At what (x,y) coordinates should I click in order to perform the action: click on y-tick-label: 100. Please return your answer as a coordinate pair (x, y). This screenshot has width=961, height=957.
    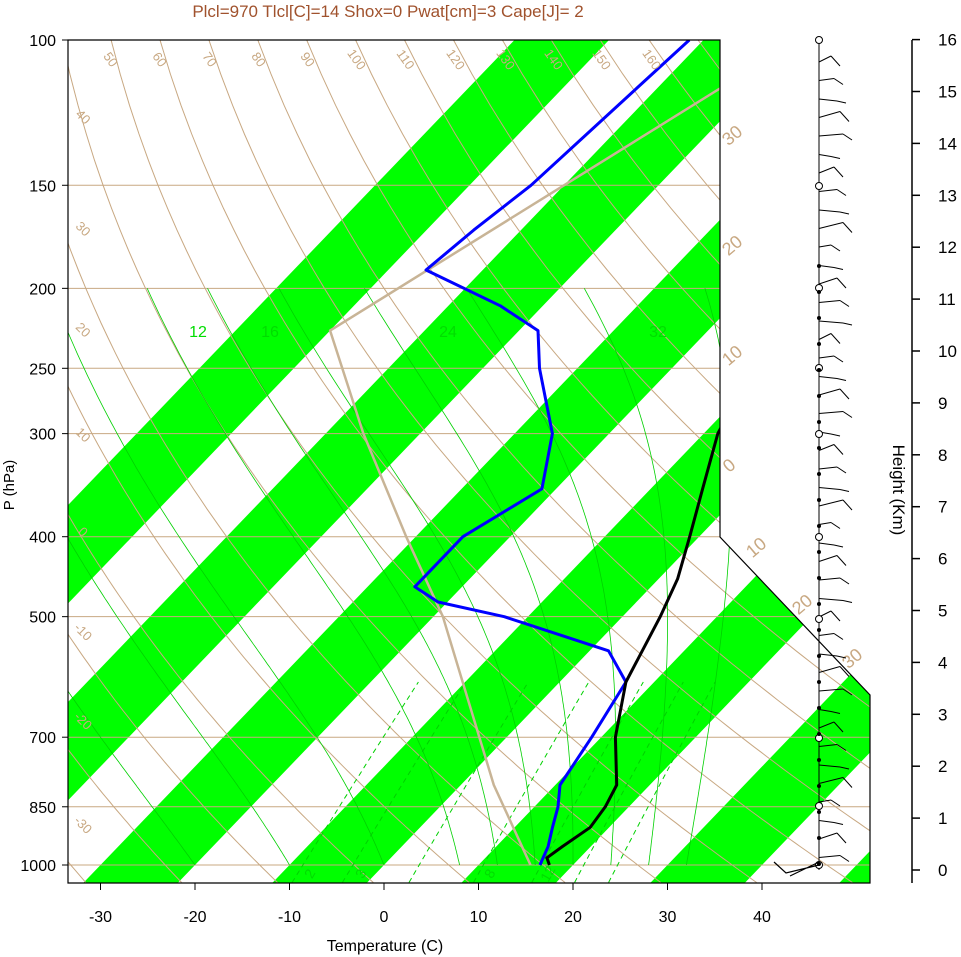
    Looking at the image, I should click on (42, 41).